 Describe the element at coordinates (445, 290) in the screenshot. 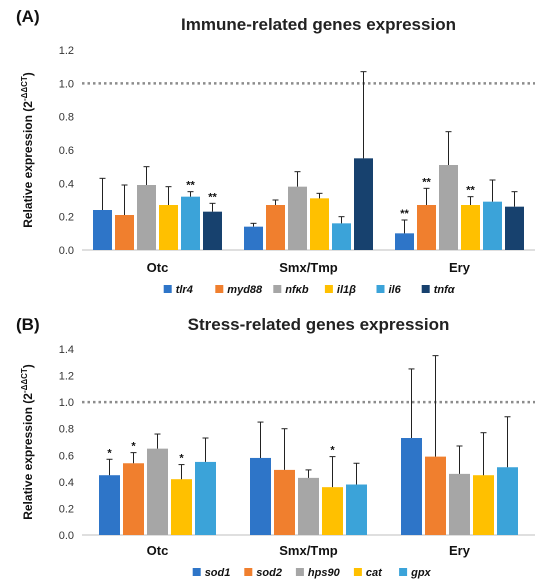

I see `legend-label: tnfα` at that location.